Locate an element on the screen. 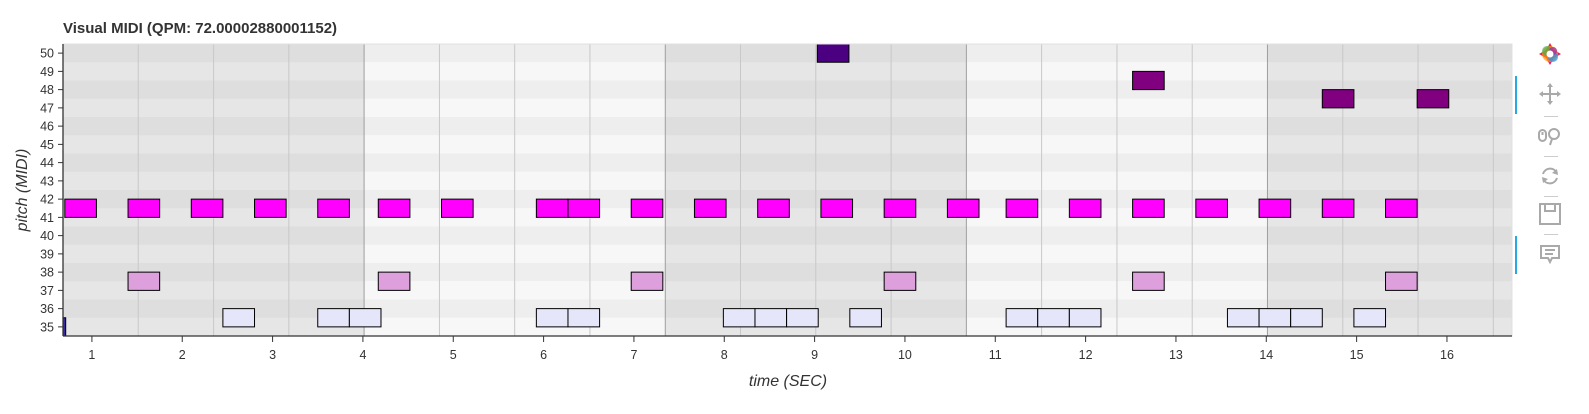 This screenshot has height=414, width=1589. x-tick-label: 13 is located at coordinates (1176, 355).